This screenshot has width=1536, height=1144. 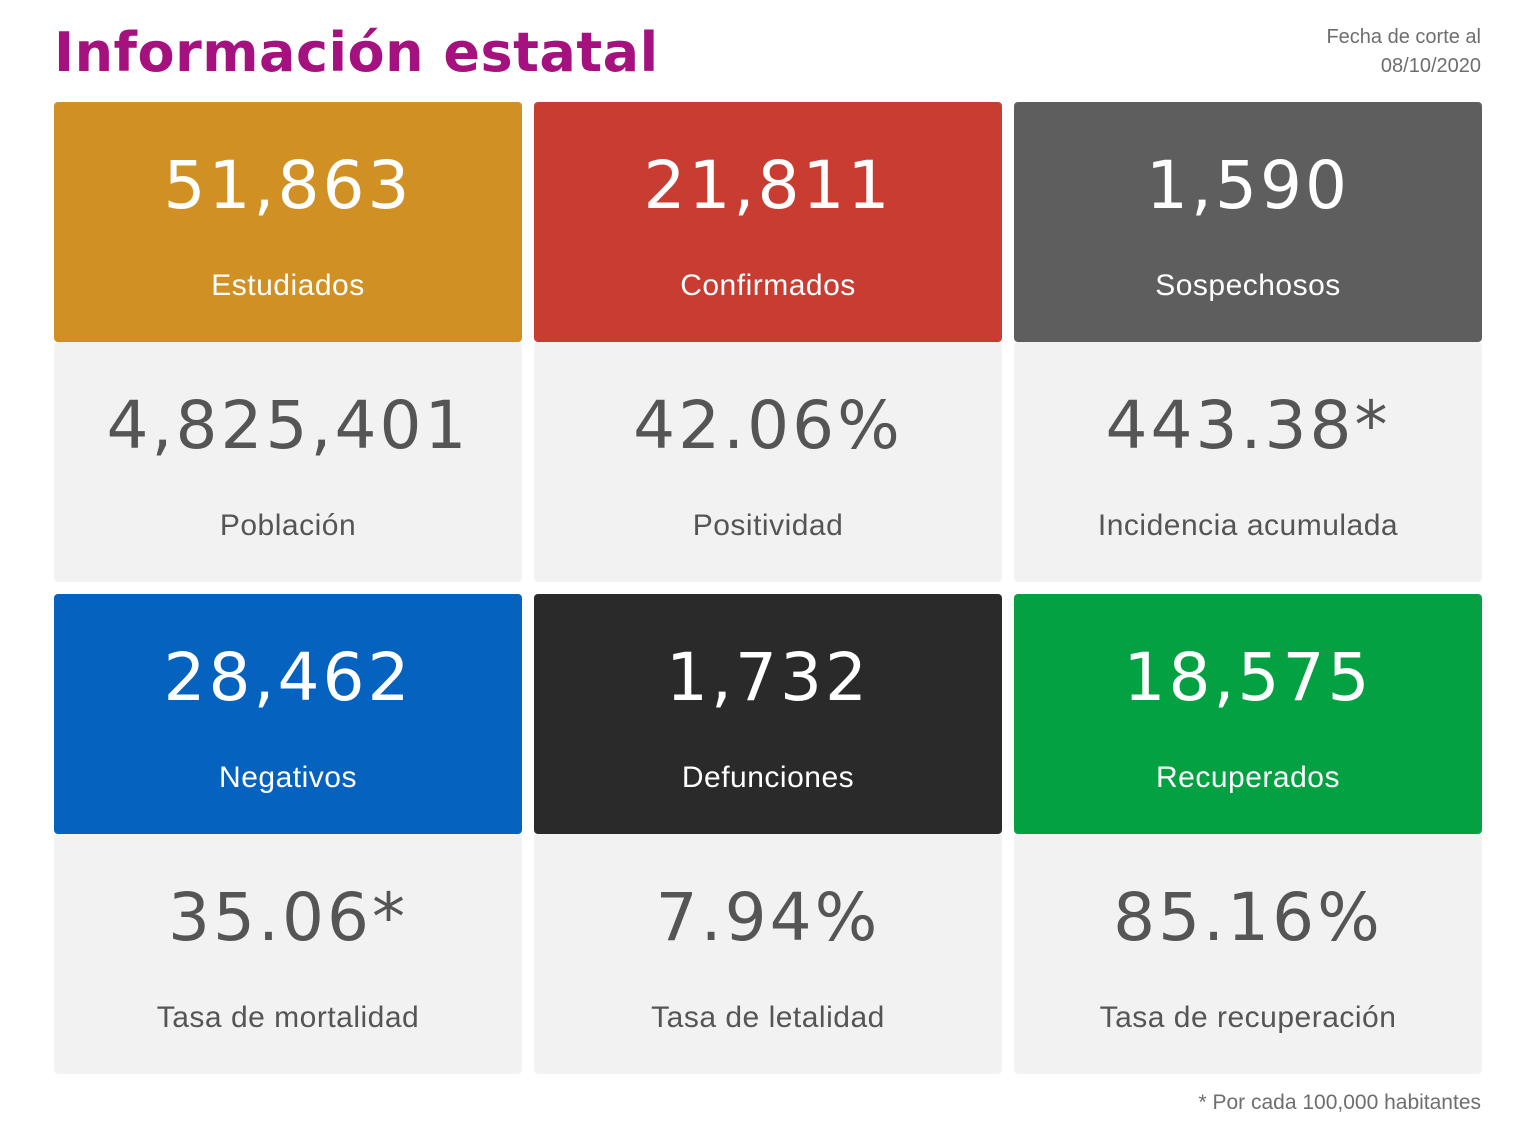 I want to click on card-sospechosos: 1,590 Sospechosos, so click(x=1248, y=222).